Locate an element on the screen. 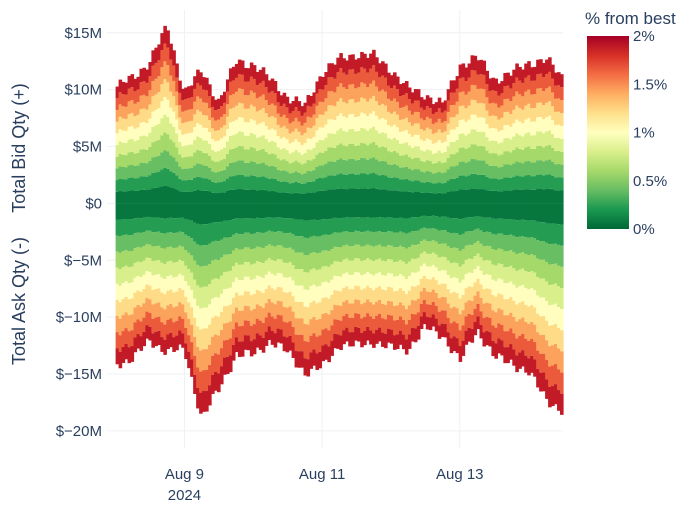 The image size is (689, 506). y-tick-label: $0 is located at coordinates (93, 203).